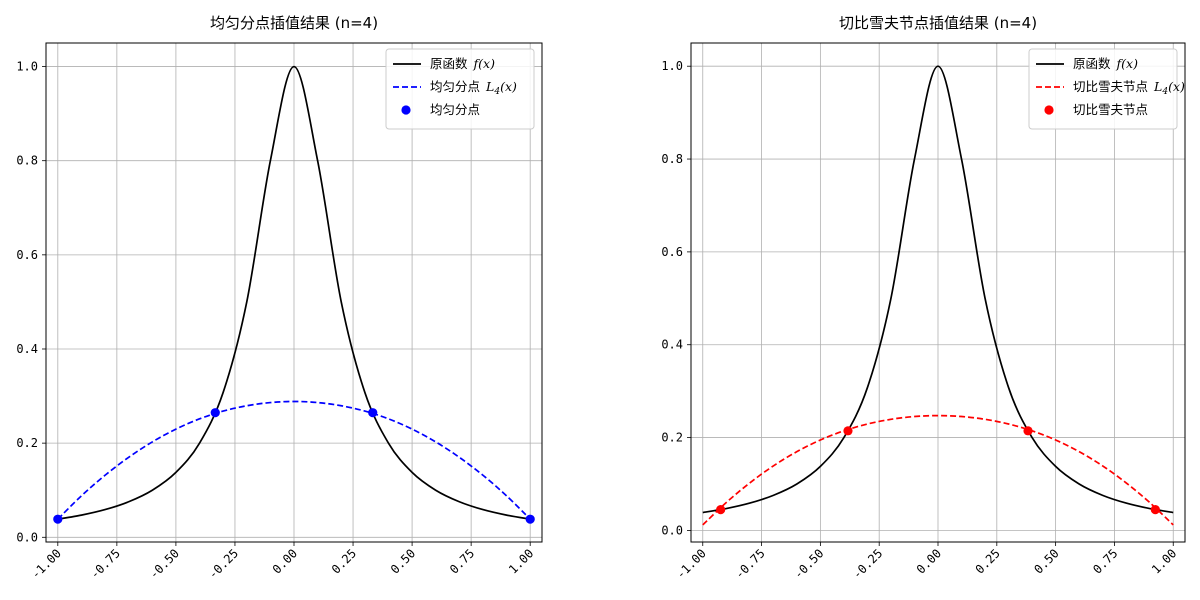  Describe the element at coordinates (1129, 88) in the screenshot. I see `legend-label: 切比雪夫节点 L4(x)` at that location.